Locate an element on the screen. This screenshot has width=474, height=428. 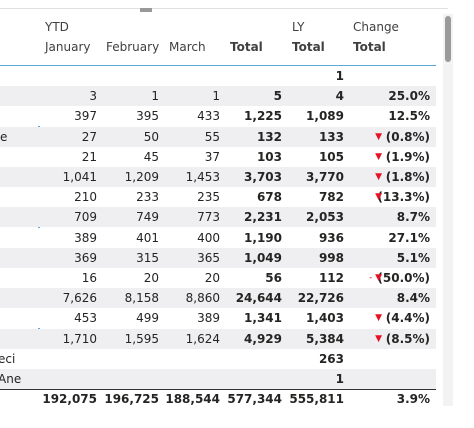
cell: 233 is located at coordinates (147, 197).